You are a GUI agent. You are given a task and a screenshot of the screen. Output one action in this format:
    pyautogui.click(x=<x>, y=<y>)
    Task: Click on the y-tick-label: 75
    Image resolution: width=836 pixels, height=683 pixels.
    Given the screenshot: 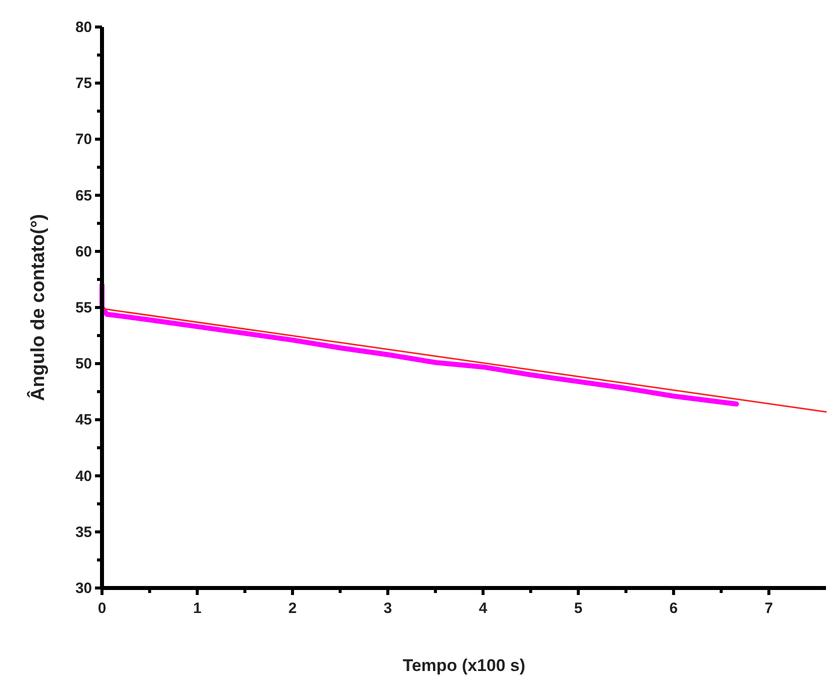 What is the action you would take?
    pyautogui.click(x=83, y=83)
    